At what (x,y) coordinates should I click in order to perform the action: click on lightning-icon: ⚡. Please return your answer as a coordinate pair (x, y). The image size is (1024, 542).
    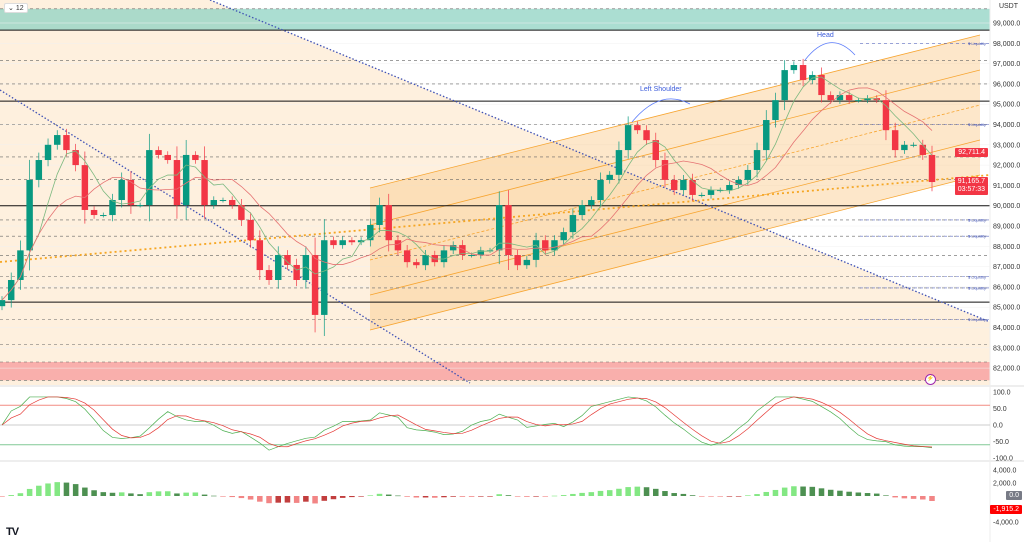
    Looking at the image, I should click on (930, 379).